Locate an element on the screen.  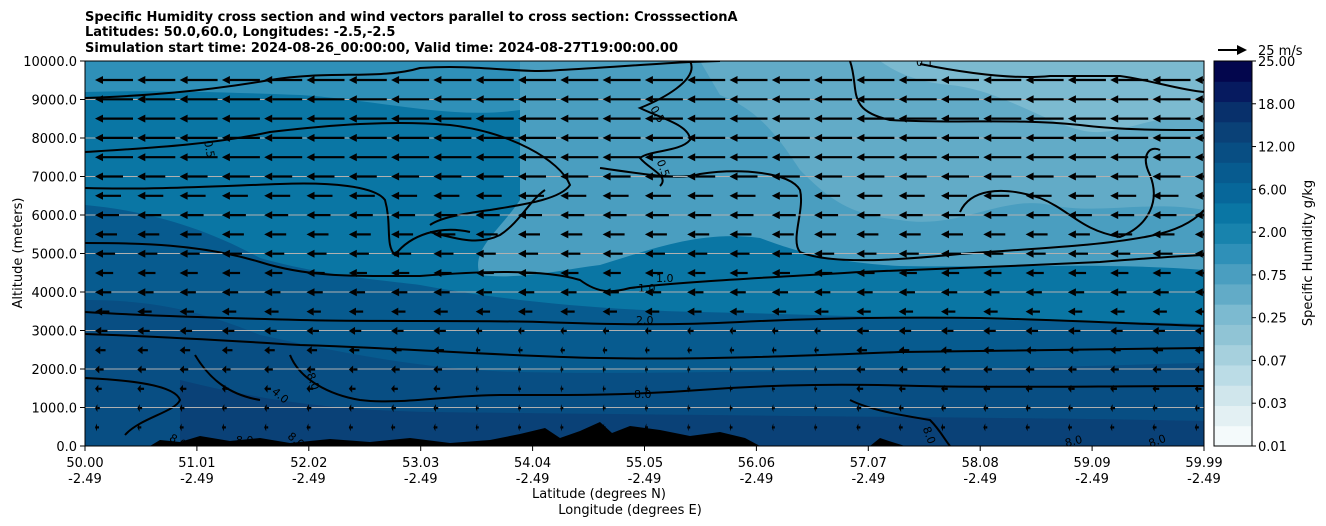
quiver-key-arrowhead is located at coordinates (1242, 50).